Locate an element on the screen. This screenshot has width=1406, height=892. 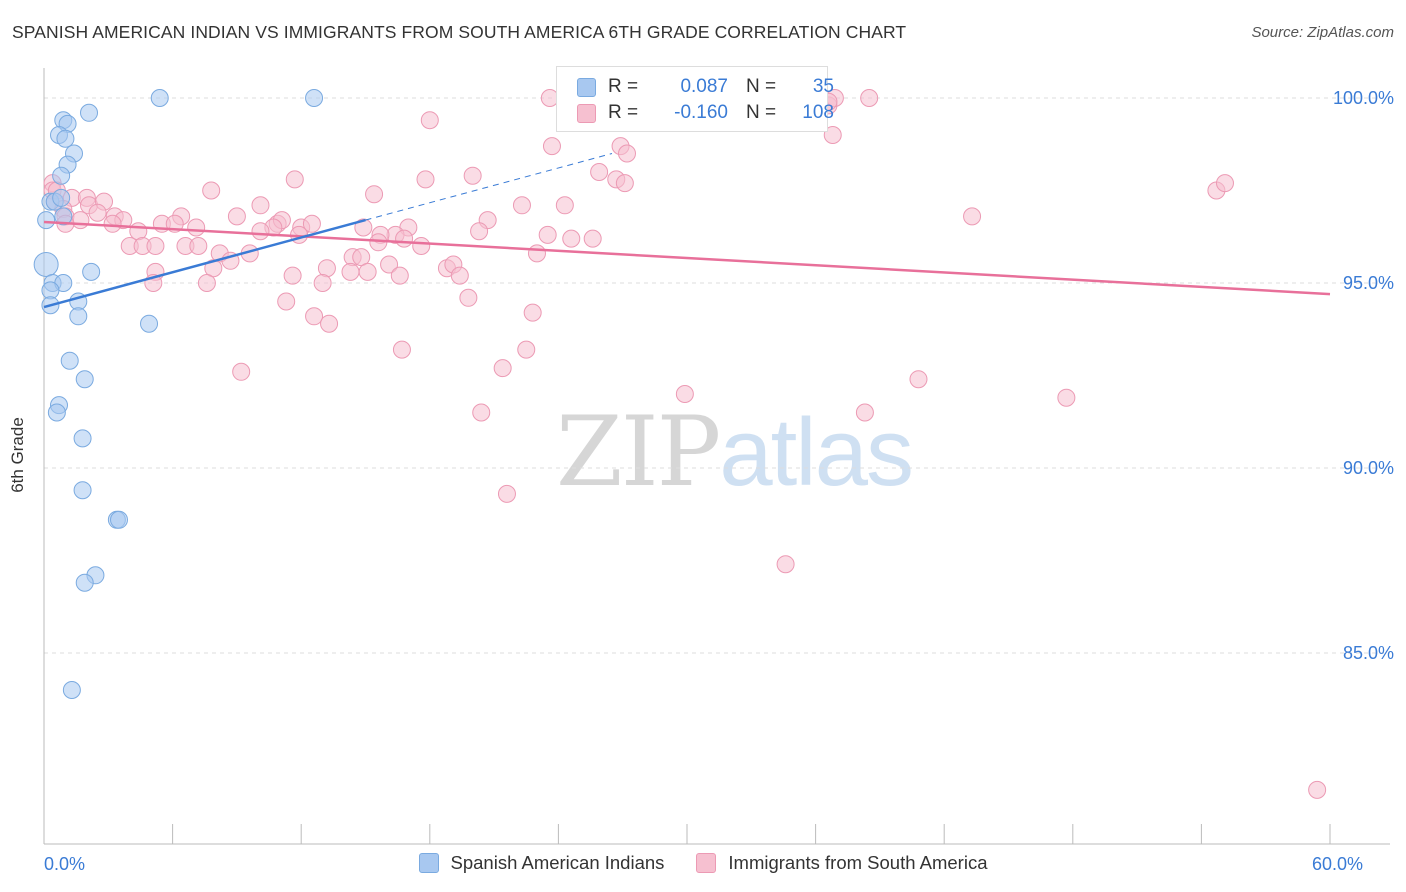
y-tick-label: 100.0% is located at coordinates (1363, 98).